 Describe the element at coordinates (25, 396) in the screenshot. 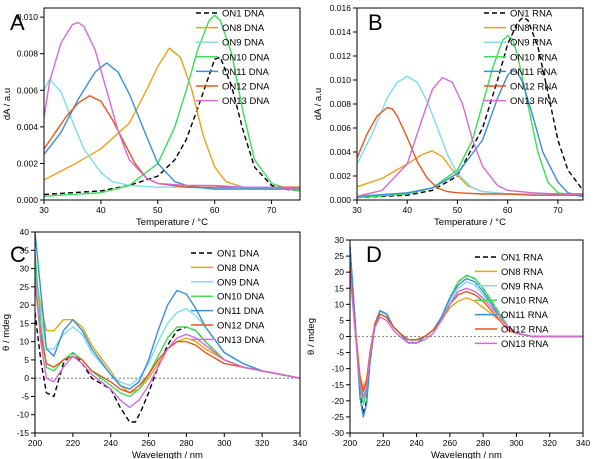

I see `y-tick-label: -5` at that location.